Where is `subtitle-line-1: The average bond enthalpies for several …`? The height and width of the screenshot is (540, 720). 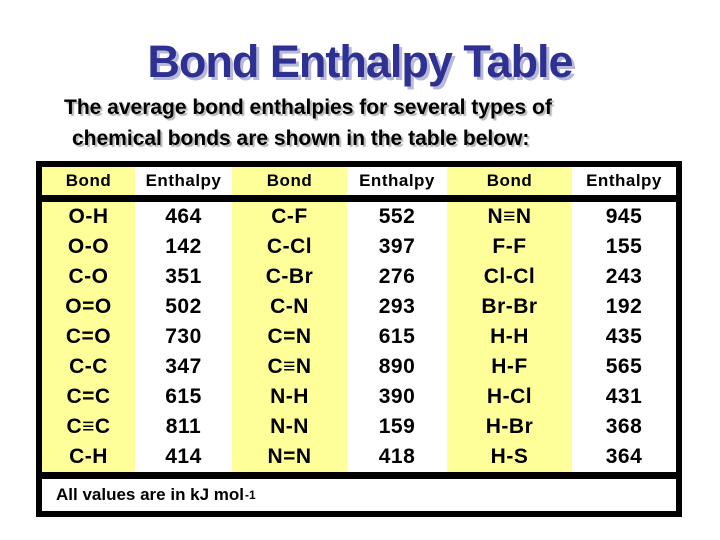
subtitle-line-1: The average bond enthalpies for several … is located at coordinates (308, 107).